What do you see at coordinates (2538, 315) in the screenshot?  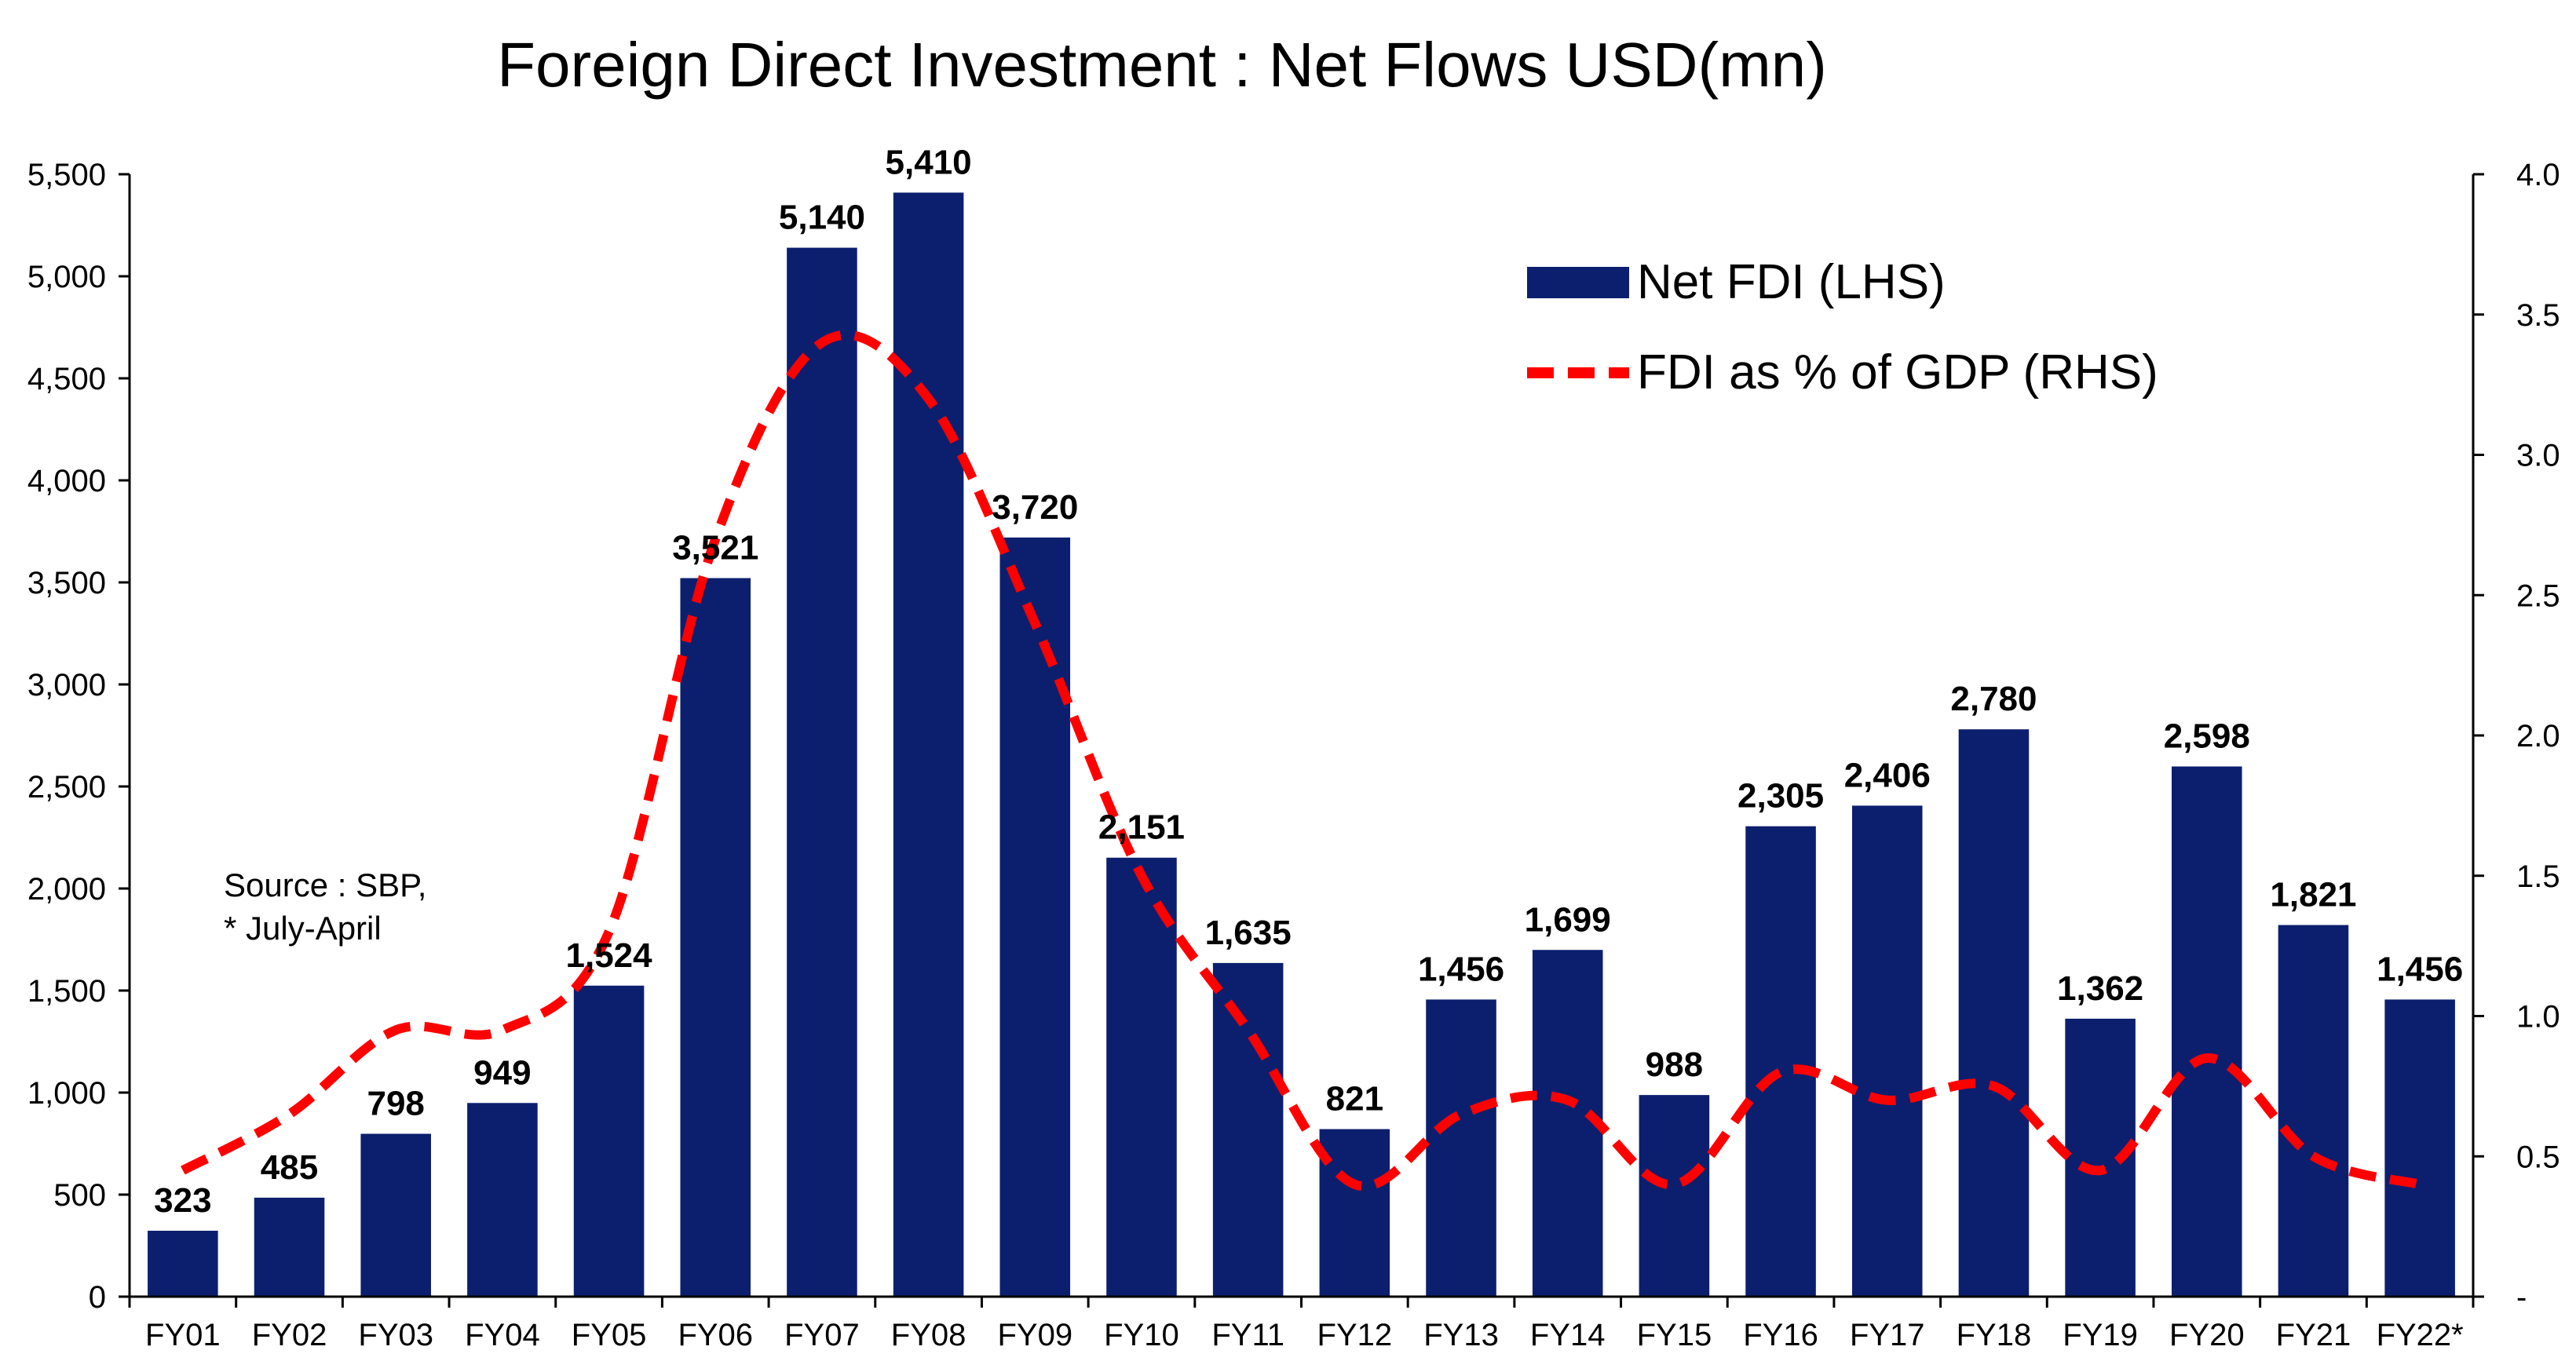 I see `right-axis-tick-label: 3.5` at bounding box center [2538, 315].